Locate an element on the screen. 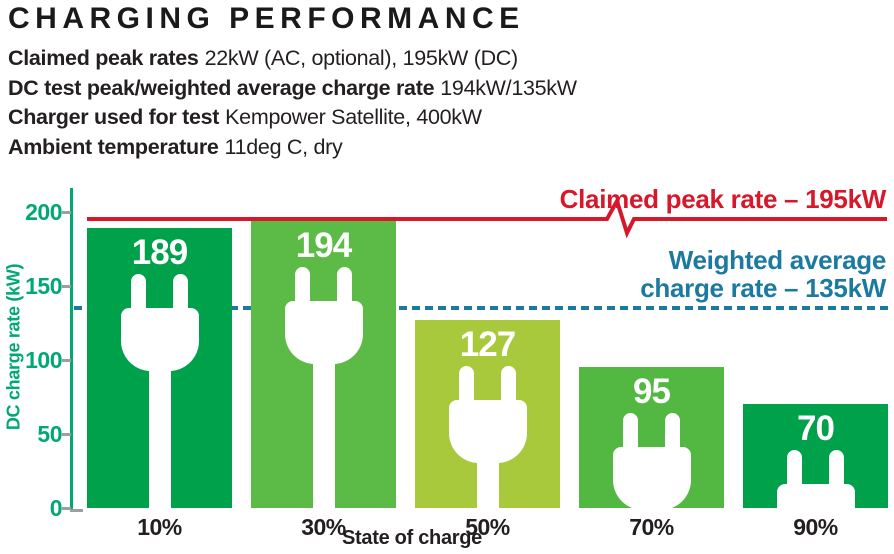 Image resolution: width=894 pixels, height=554 pixels. bar-value-label: 70 is located at coordinates (816, 429).